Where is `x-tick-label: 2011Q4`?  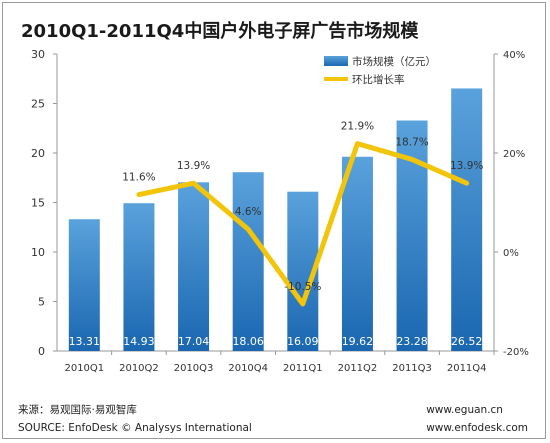 x-tick-label: 2011Q4 is located at coordinates (467, 368).